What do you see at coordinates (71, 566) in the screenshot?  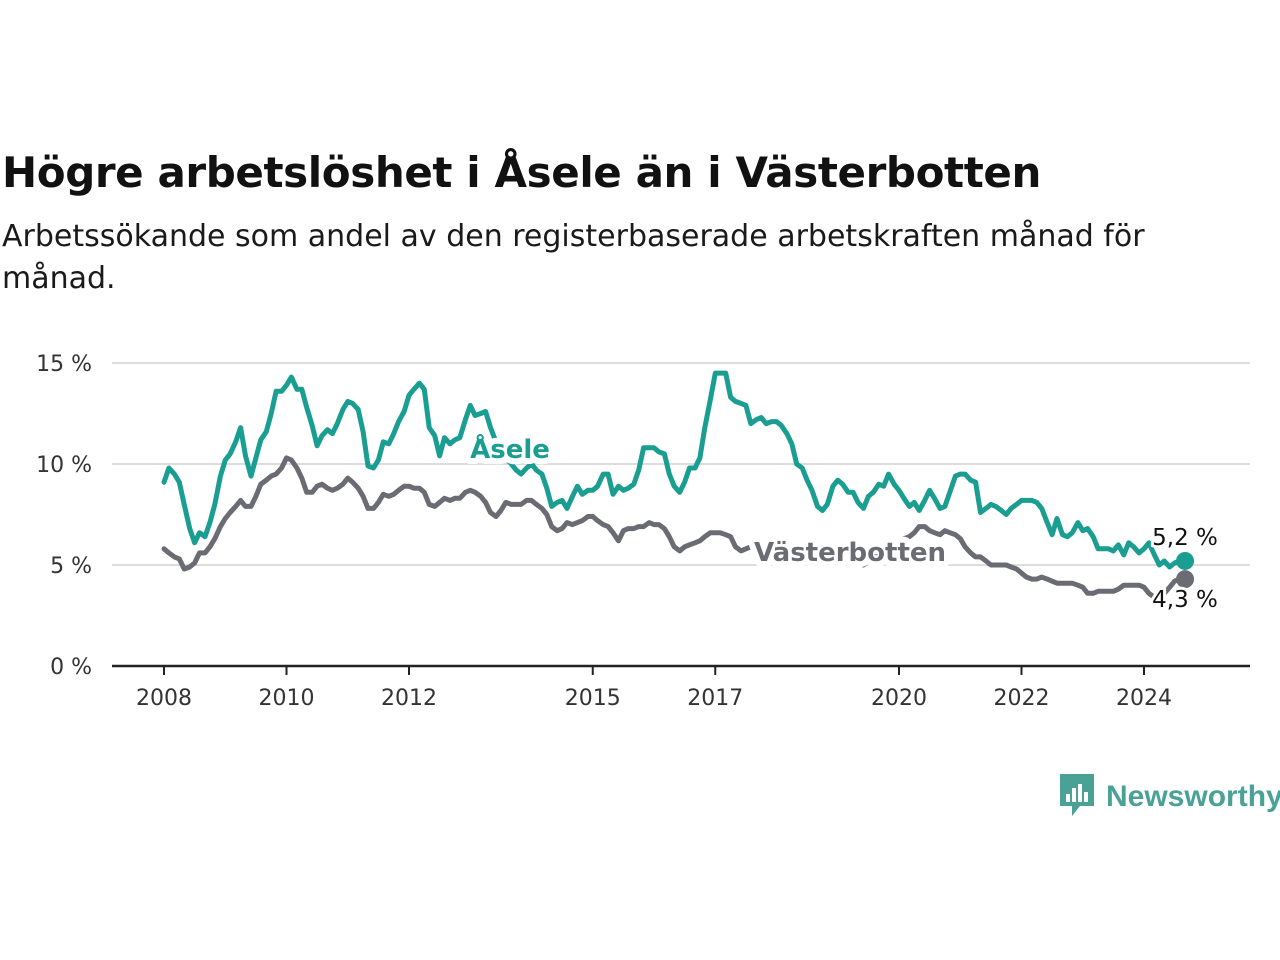 I see `y-tick-label-5: 5 %` at bounding box center [71, 566].